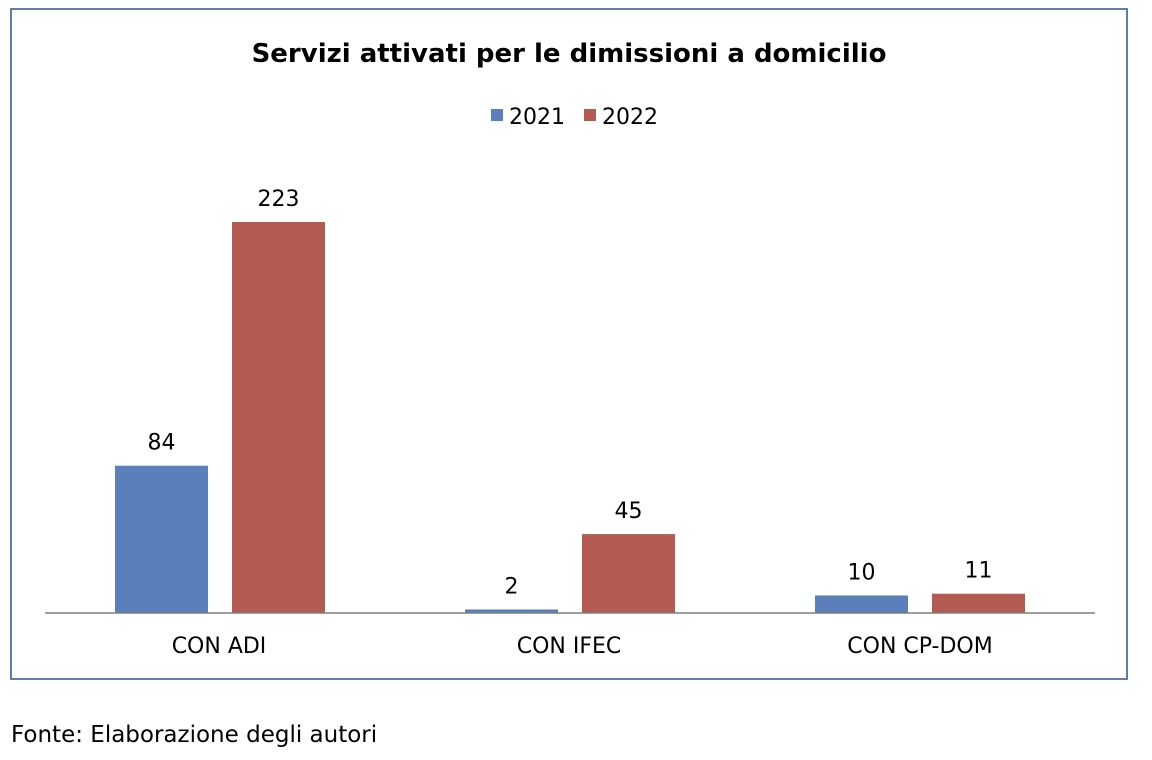  Describe the element at coordinates (574, 117) in the screenshot. I see `legend: 2021 2022` at that location.